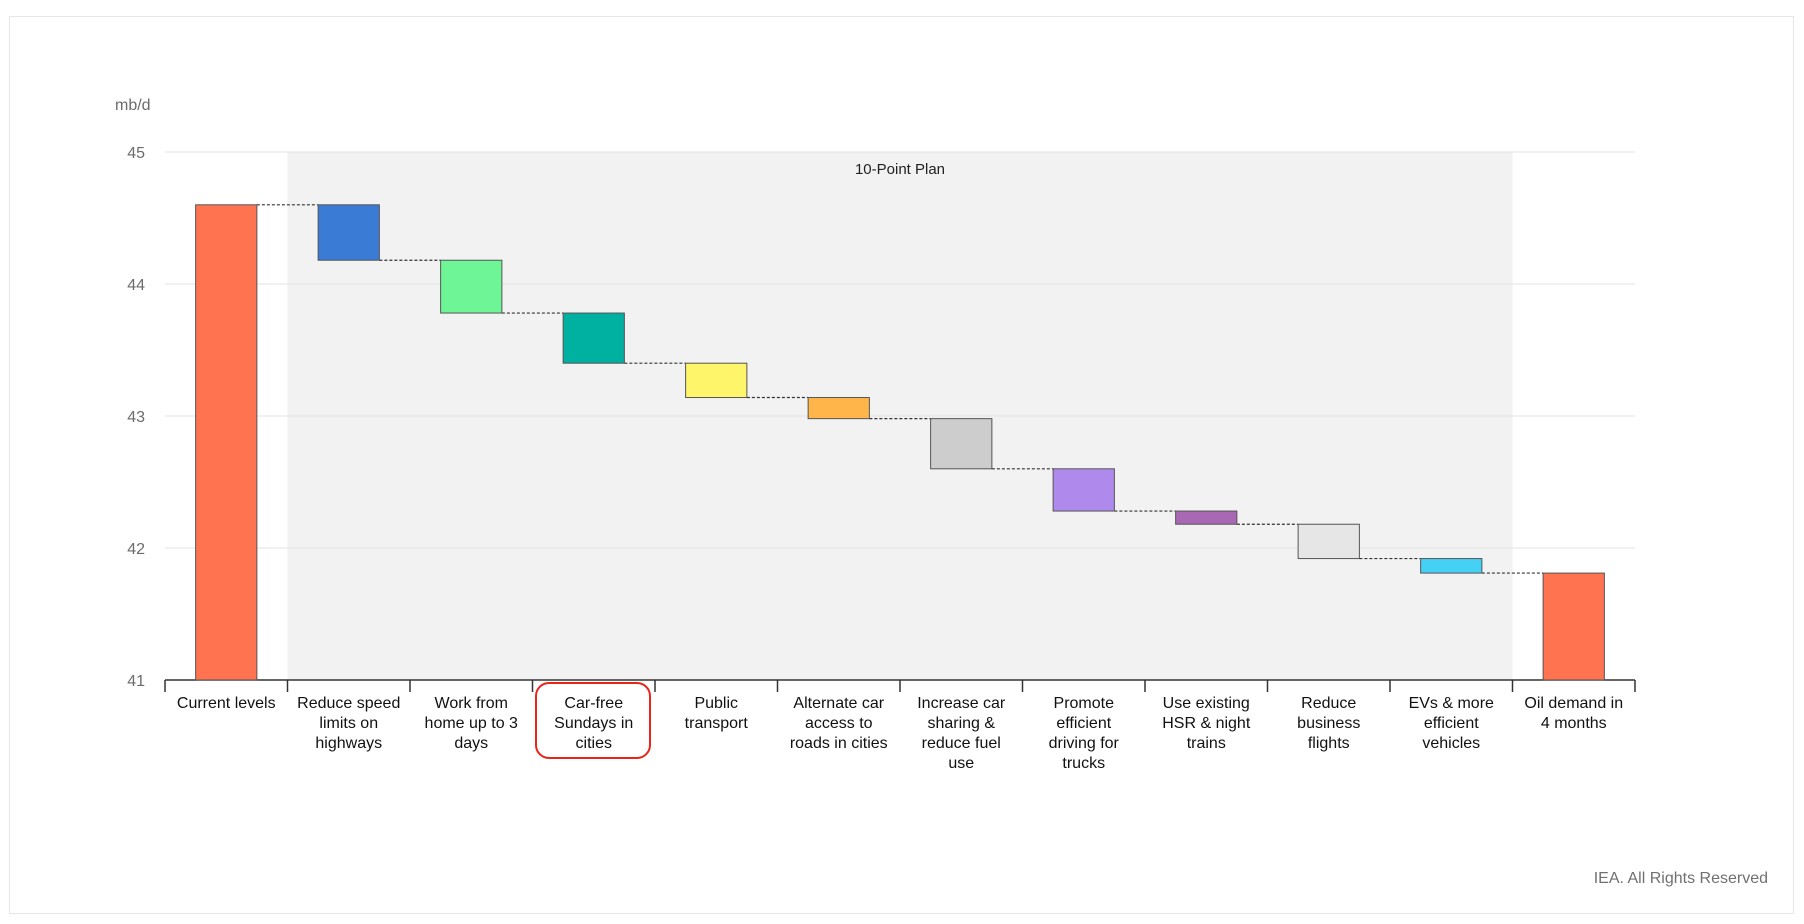 This screenshot has width=1804, height=924. I want to click on y-tick-label: 41, so click(136, 681).